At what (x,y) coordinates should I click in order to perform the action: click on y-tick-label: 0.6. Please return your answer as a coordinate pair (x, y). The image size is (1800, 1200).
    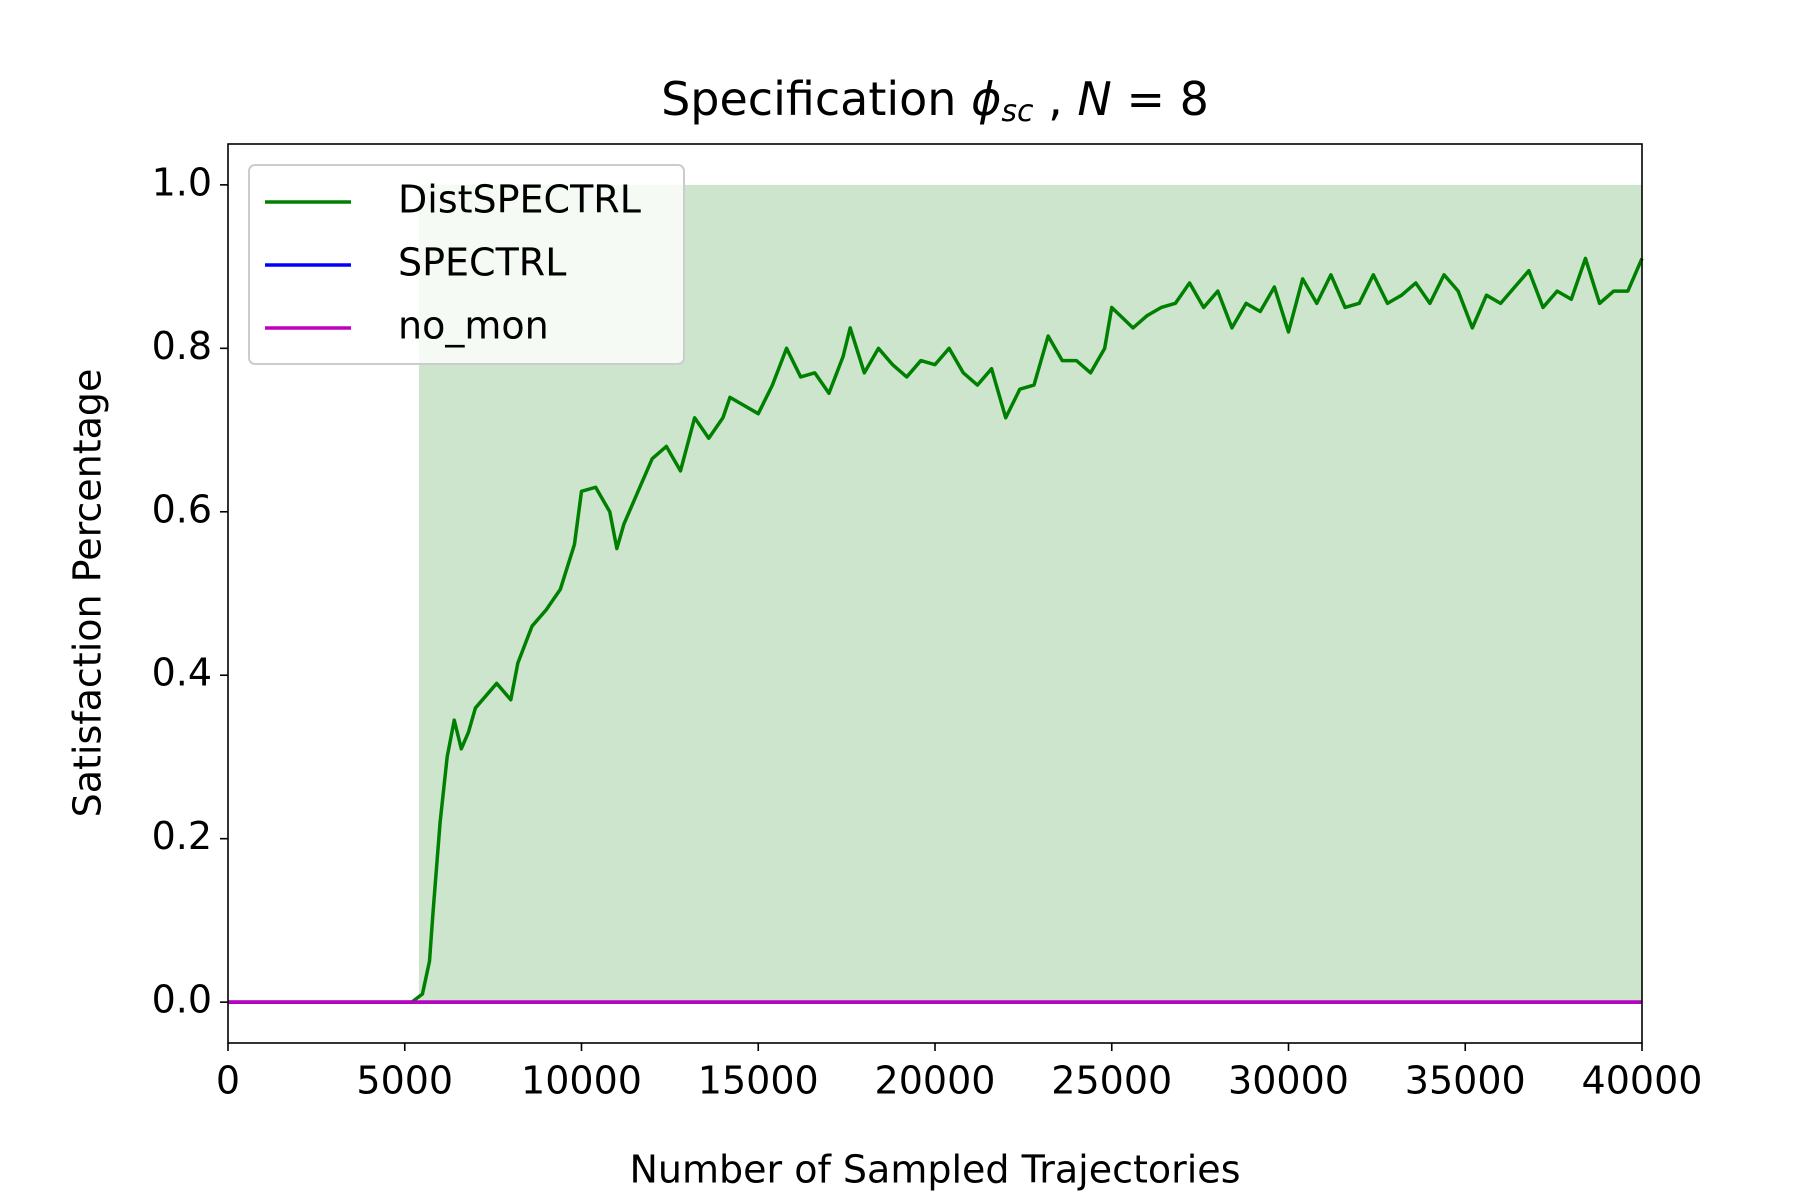
    Looking at the image, I should click on (182, 509).